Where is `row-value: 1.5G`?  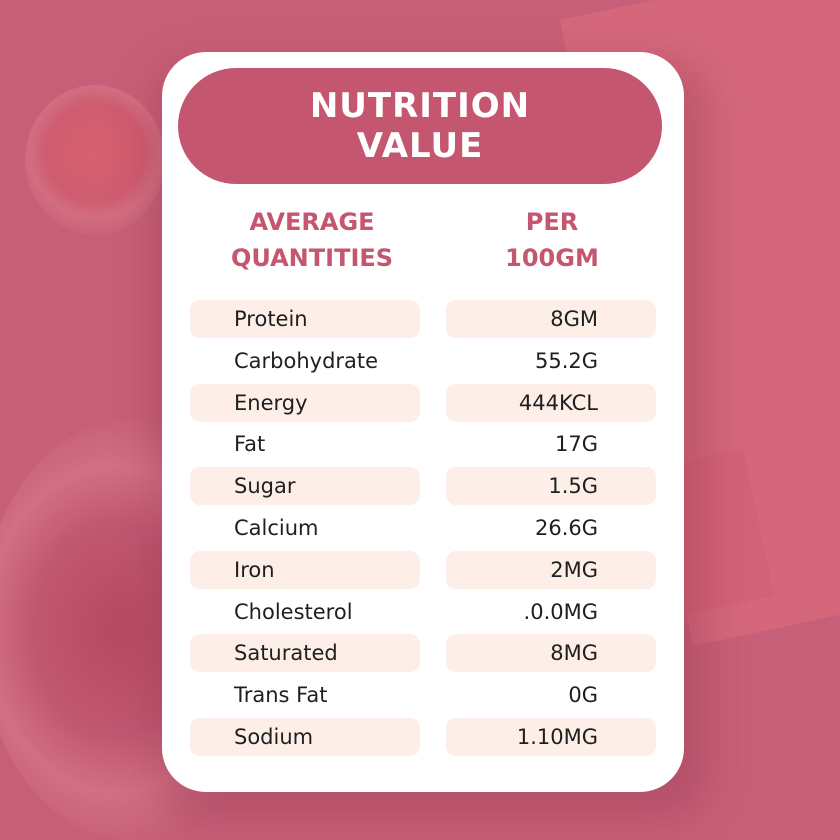
row-value: 1.5G is located at coordinates (573, 486).